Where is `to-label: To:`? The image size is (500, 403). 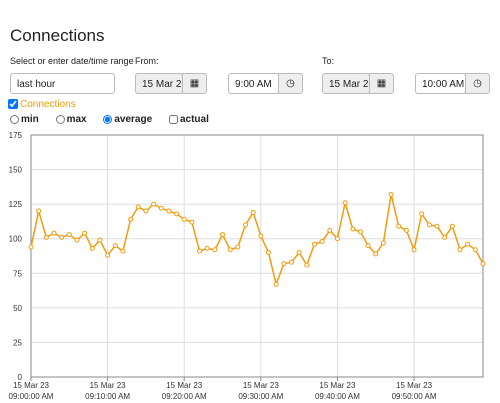 to-label: To: is located at coordinates (328, 61).